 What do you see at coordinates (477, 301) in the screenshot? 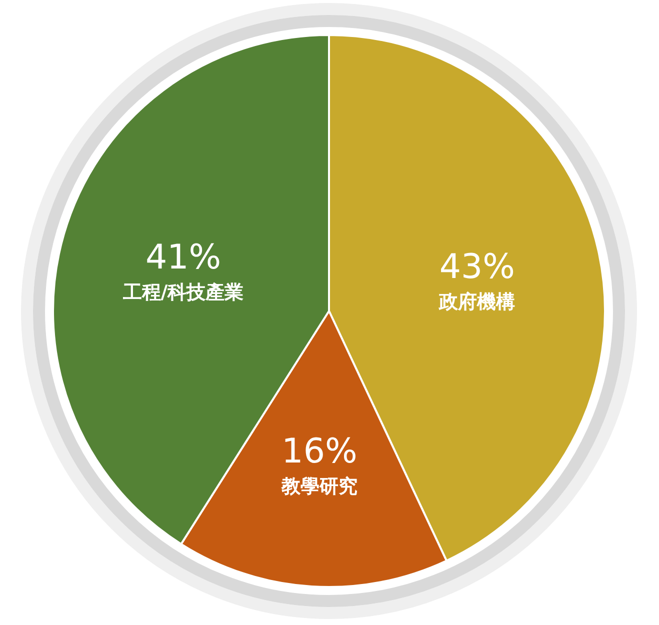
I see `slice-label: 政府機構` at bounding box center [477, 301].